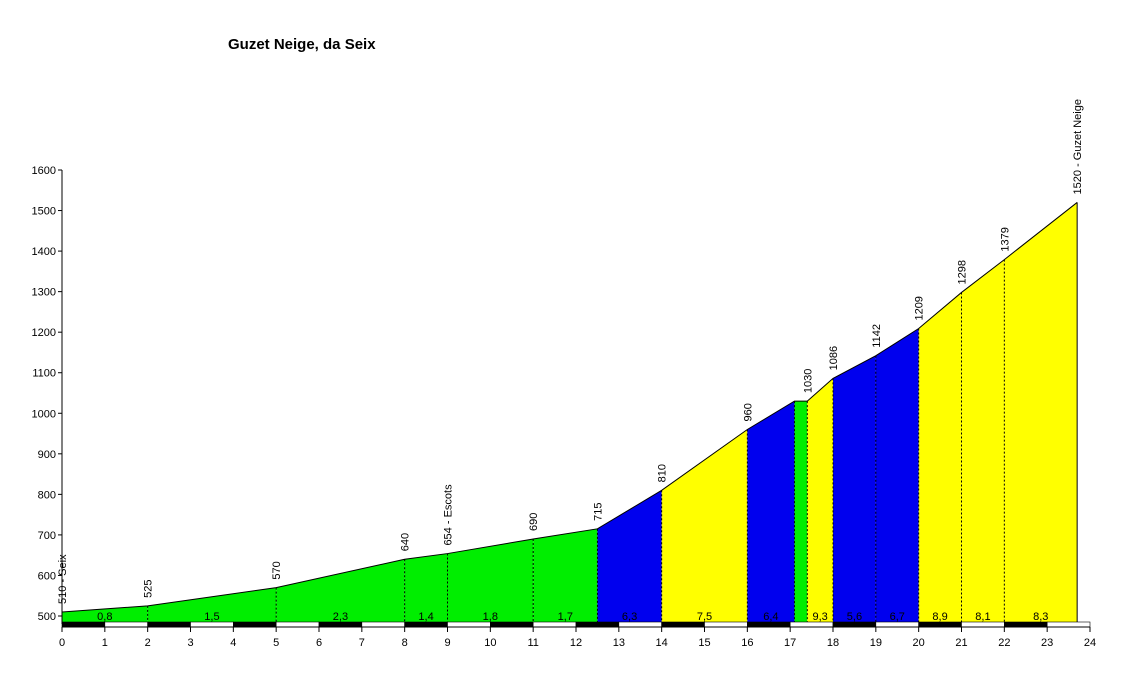  What do you see at coordinates (770, 617) in the screenshot?
I see `gradient-label: 6,4` at bounding box center [770, 617].